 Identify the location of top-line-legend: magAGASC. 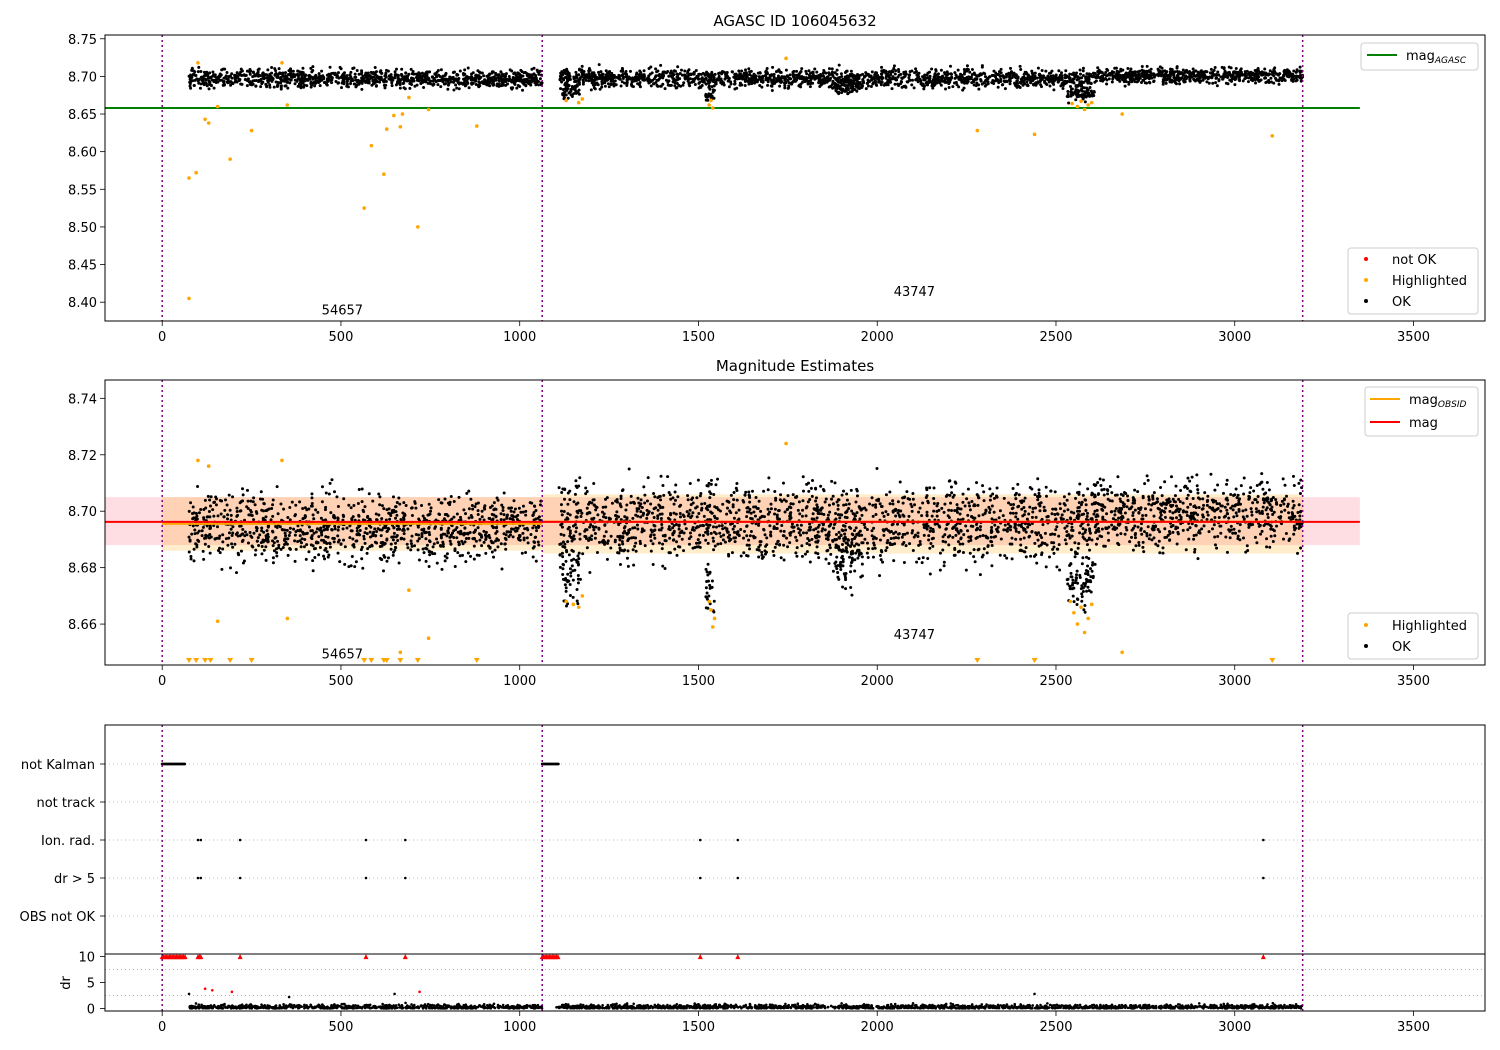
(1419, 56).